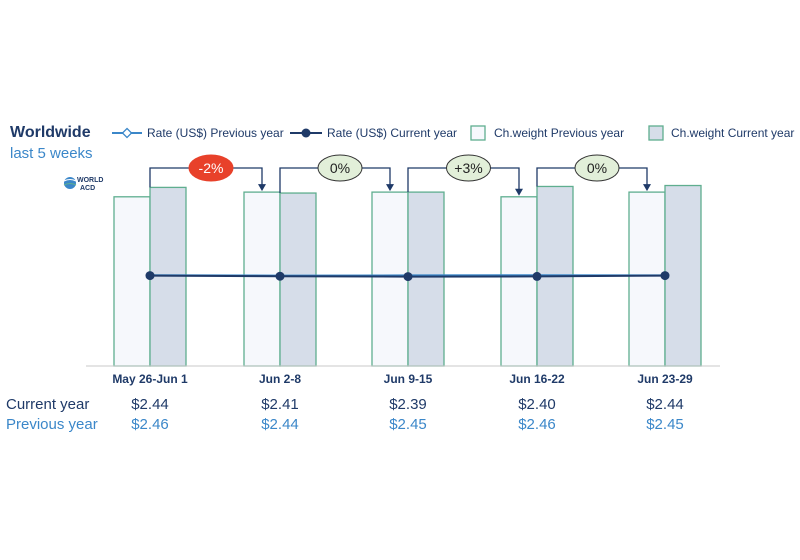 This screenshot has width=800, height=560. Describe the element at coordinates (90, 180) in the screenshot. I see `logo-text-world: WORLD` at that location.